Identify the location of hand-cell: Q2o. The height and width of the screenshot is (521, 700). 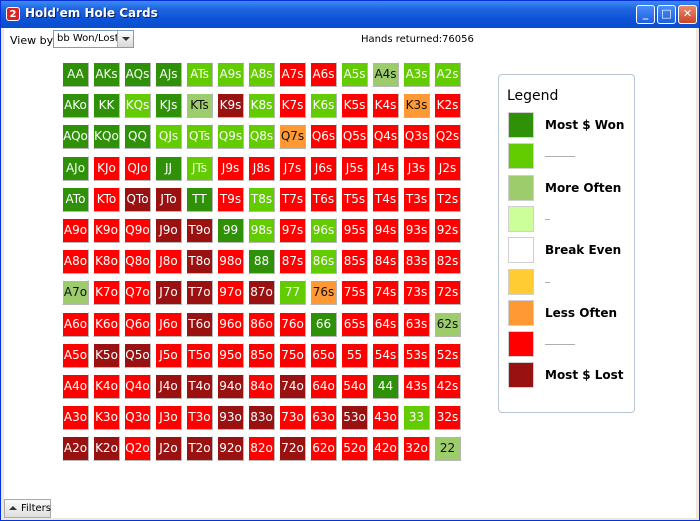
(137, 448).